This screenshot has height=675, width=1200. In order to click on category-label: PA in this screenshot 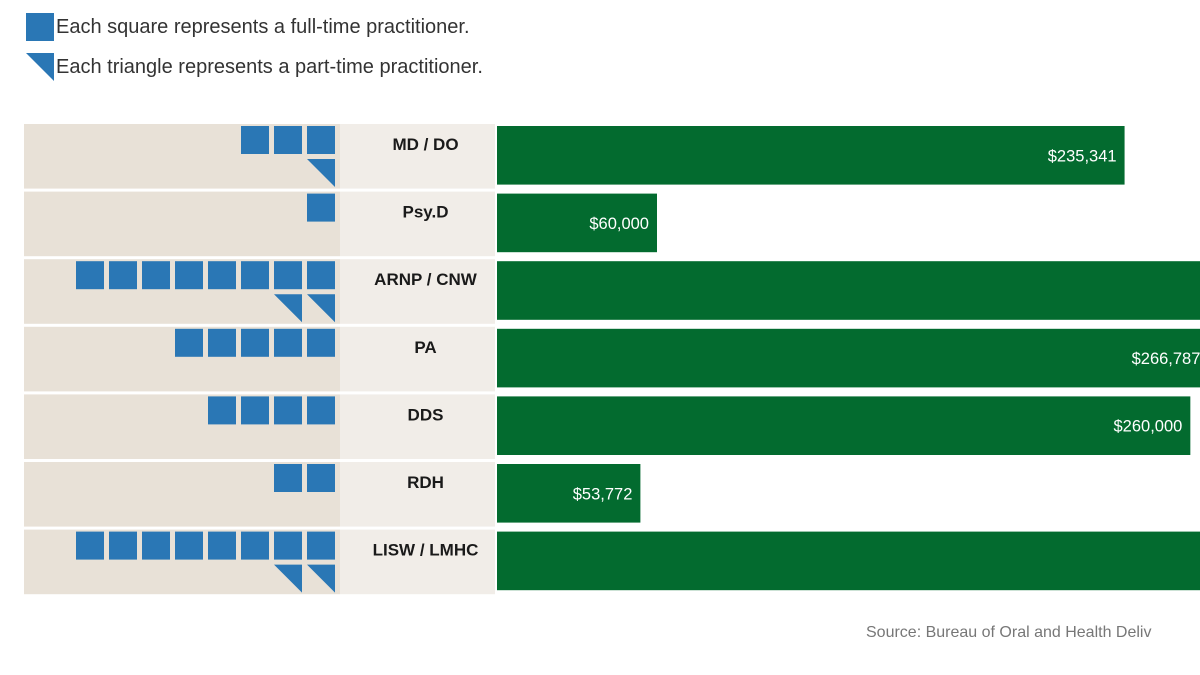, I will do `click(425, 347)`.